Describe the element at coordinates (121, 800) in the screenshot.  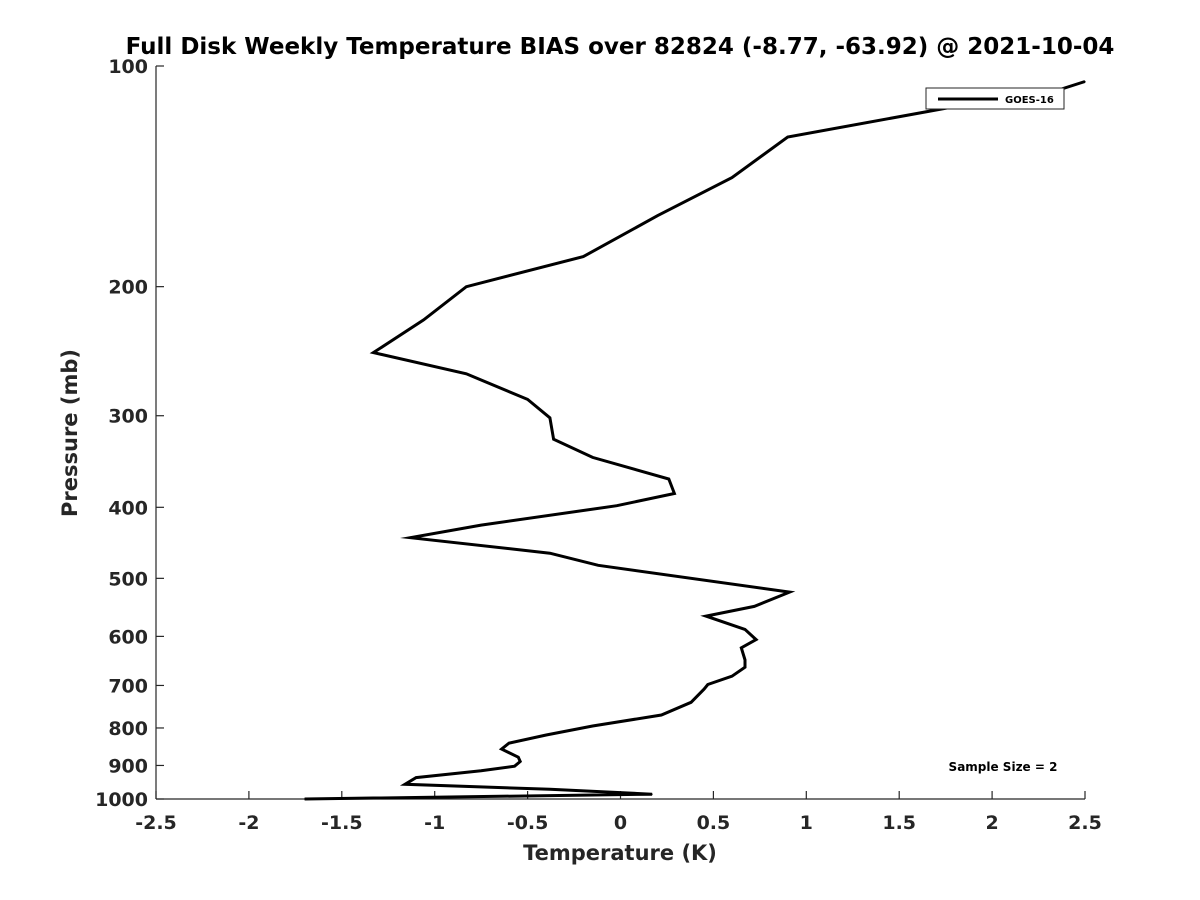
I see `y-tick-label: 1000` at that location.